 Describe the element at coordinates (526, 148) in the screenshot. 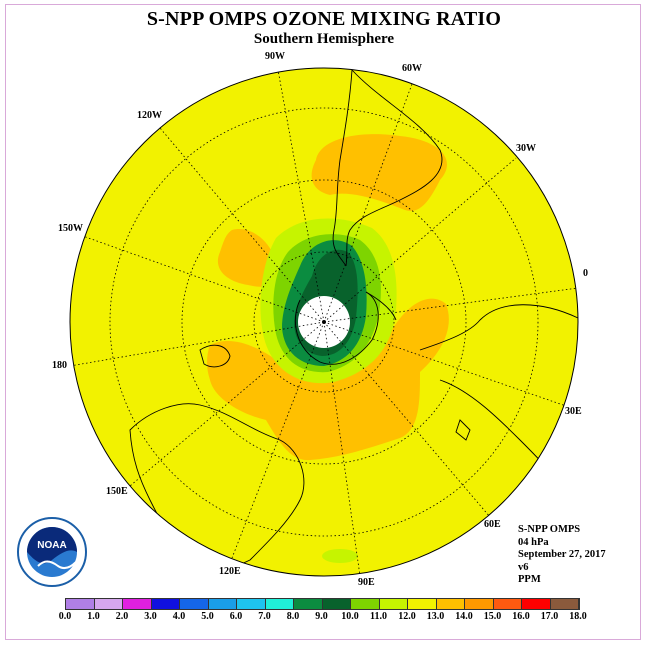

I see `lon-label-30w: 30W` at that location.